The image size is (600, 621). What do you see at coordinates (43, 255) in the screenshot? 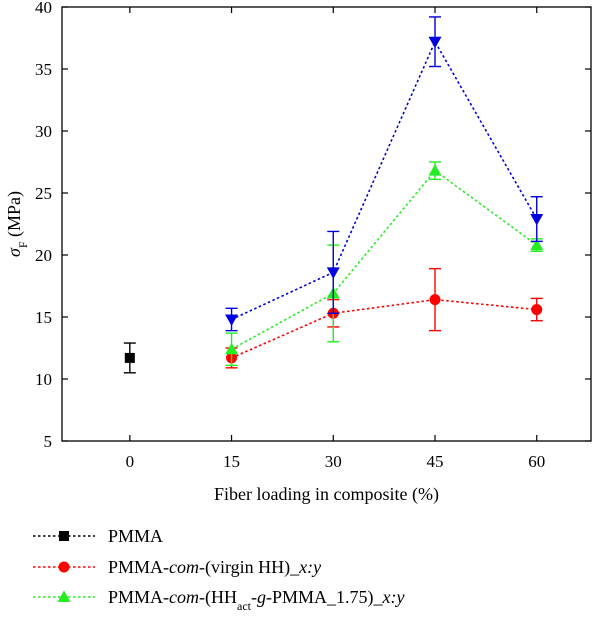
I see `y-tick-label: 20` at bounding box center [43, 255].